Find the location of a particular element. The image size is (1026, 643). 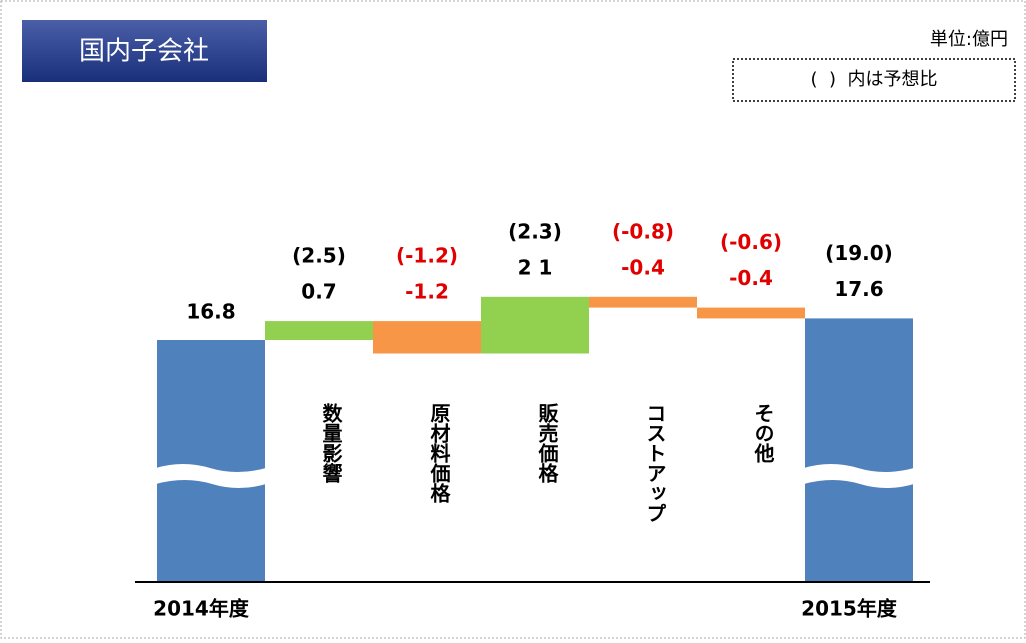

x-tick-label: 2015年度 is located at coordinates (849, 609).